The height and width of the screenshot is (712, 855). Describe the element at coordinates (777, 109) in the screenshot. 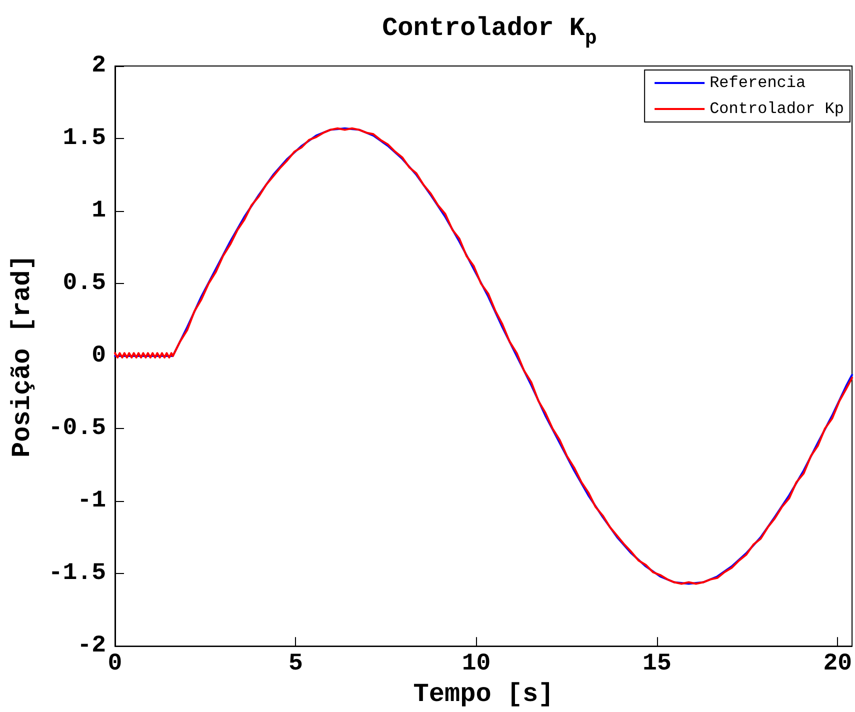

I see `legend-label: Controlador Kp` at that location.